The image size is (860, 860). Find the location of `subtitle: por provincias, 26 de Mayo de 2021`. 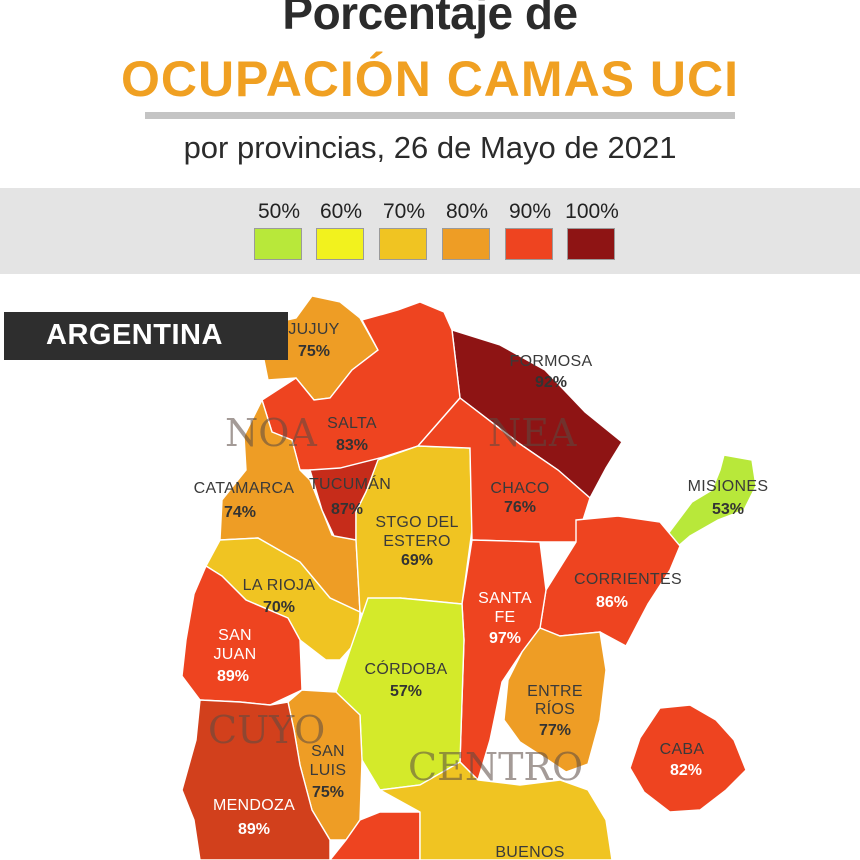

subtitle: por provincias, 26 de Mayo de 2021 is located at coordinates (430, 147).